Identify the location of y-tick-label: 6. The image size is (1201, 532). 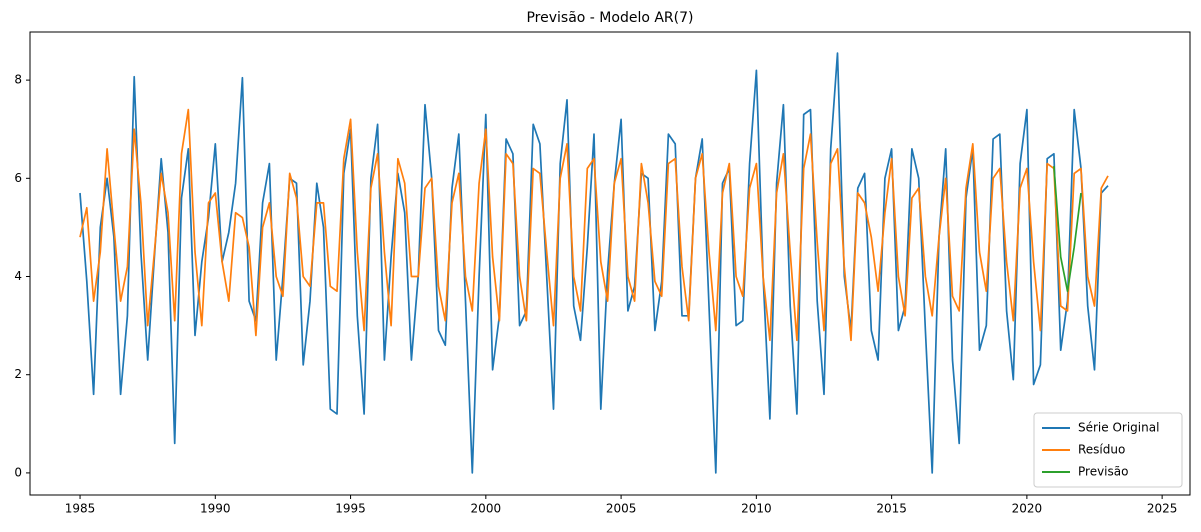
(18, 178).